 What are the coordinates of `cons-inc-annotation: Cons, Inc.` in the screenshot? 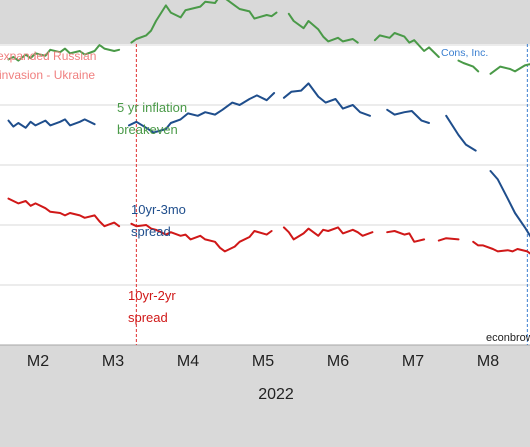 It's located at (464, 53).